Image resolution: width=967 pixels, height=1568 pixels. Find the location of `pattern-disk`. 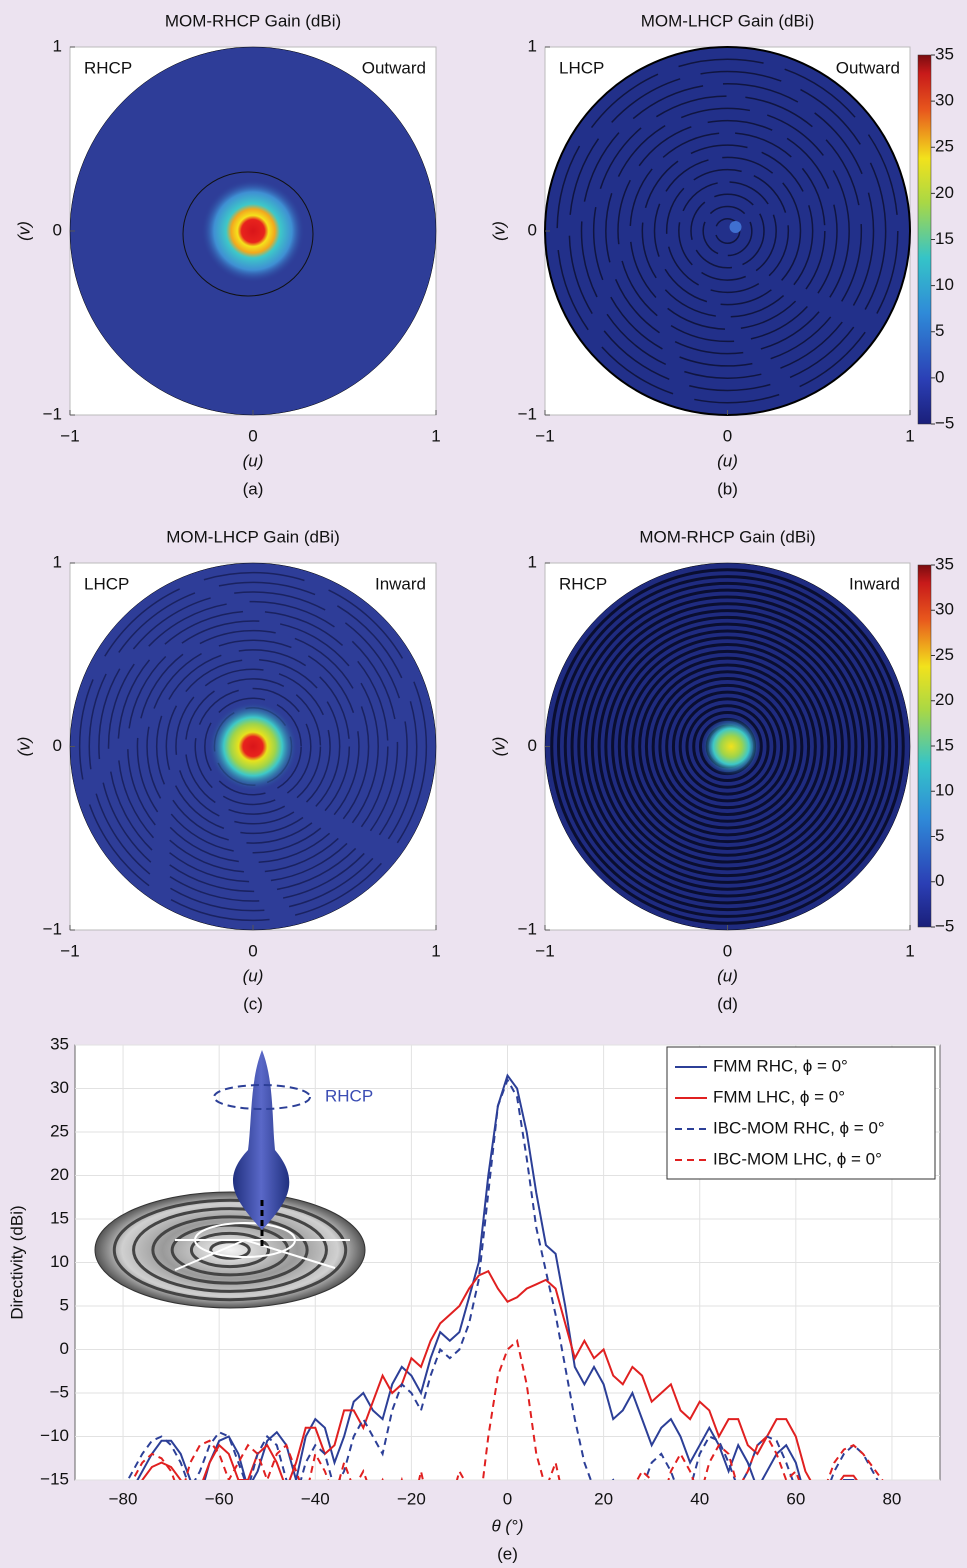

pattern-disk is located at coordinates (727, 231).